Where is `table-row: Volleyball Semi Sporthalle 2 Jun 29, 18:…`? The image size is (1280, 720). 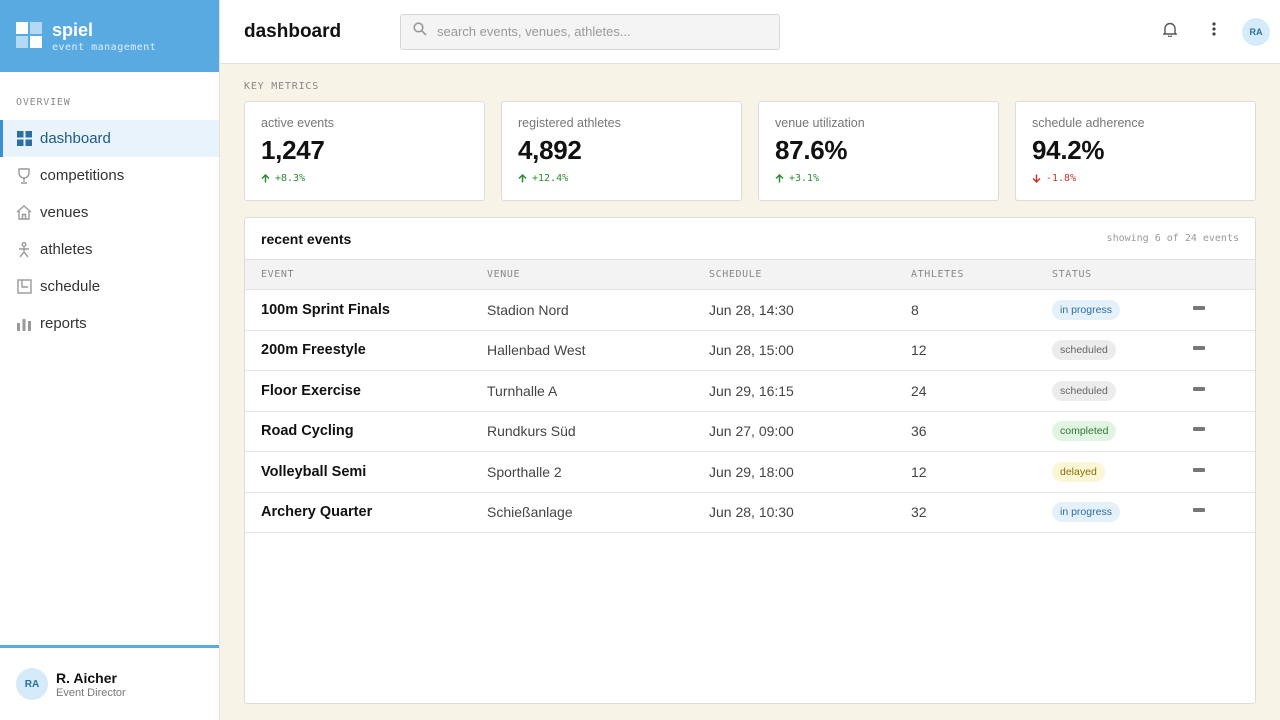
table-row: Volleyball Semi Sporthalle 2 Jun 29, 18:… is located at coordinates (750, 472).